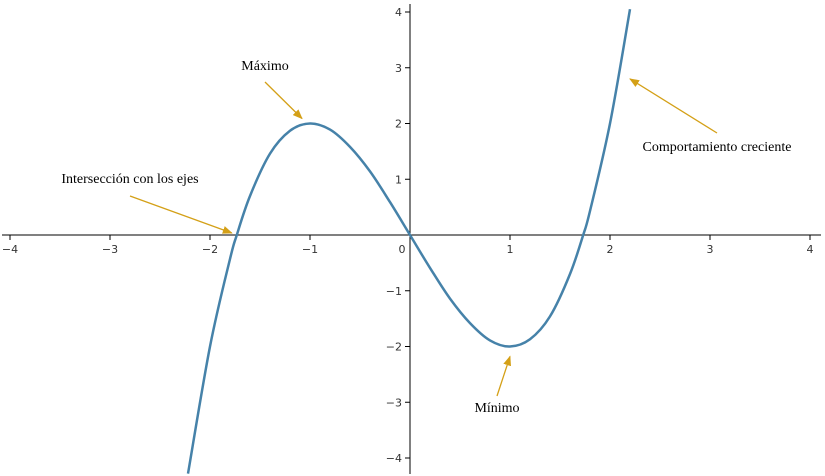 The image size is (825, 476). Describe the element at coordinates (398, 68) in the screenshot. I see `y-tick-label: 3` at that location.